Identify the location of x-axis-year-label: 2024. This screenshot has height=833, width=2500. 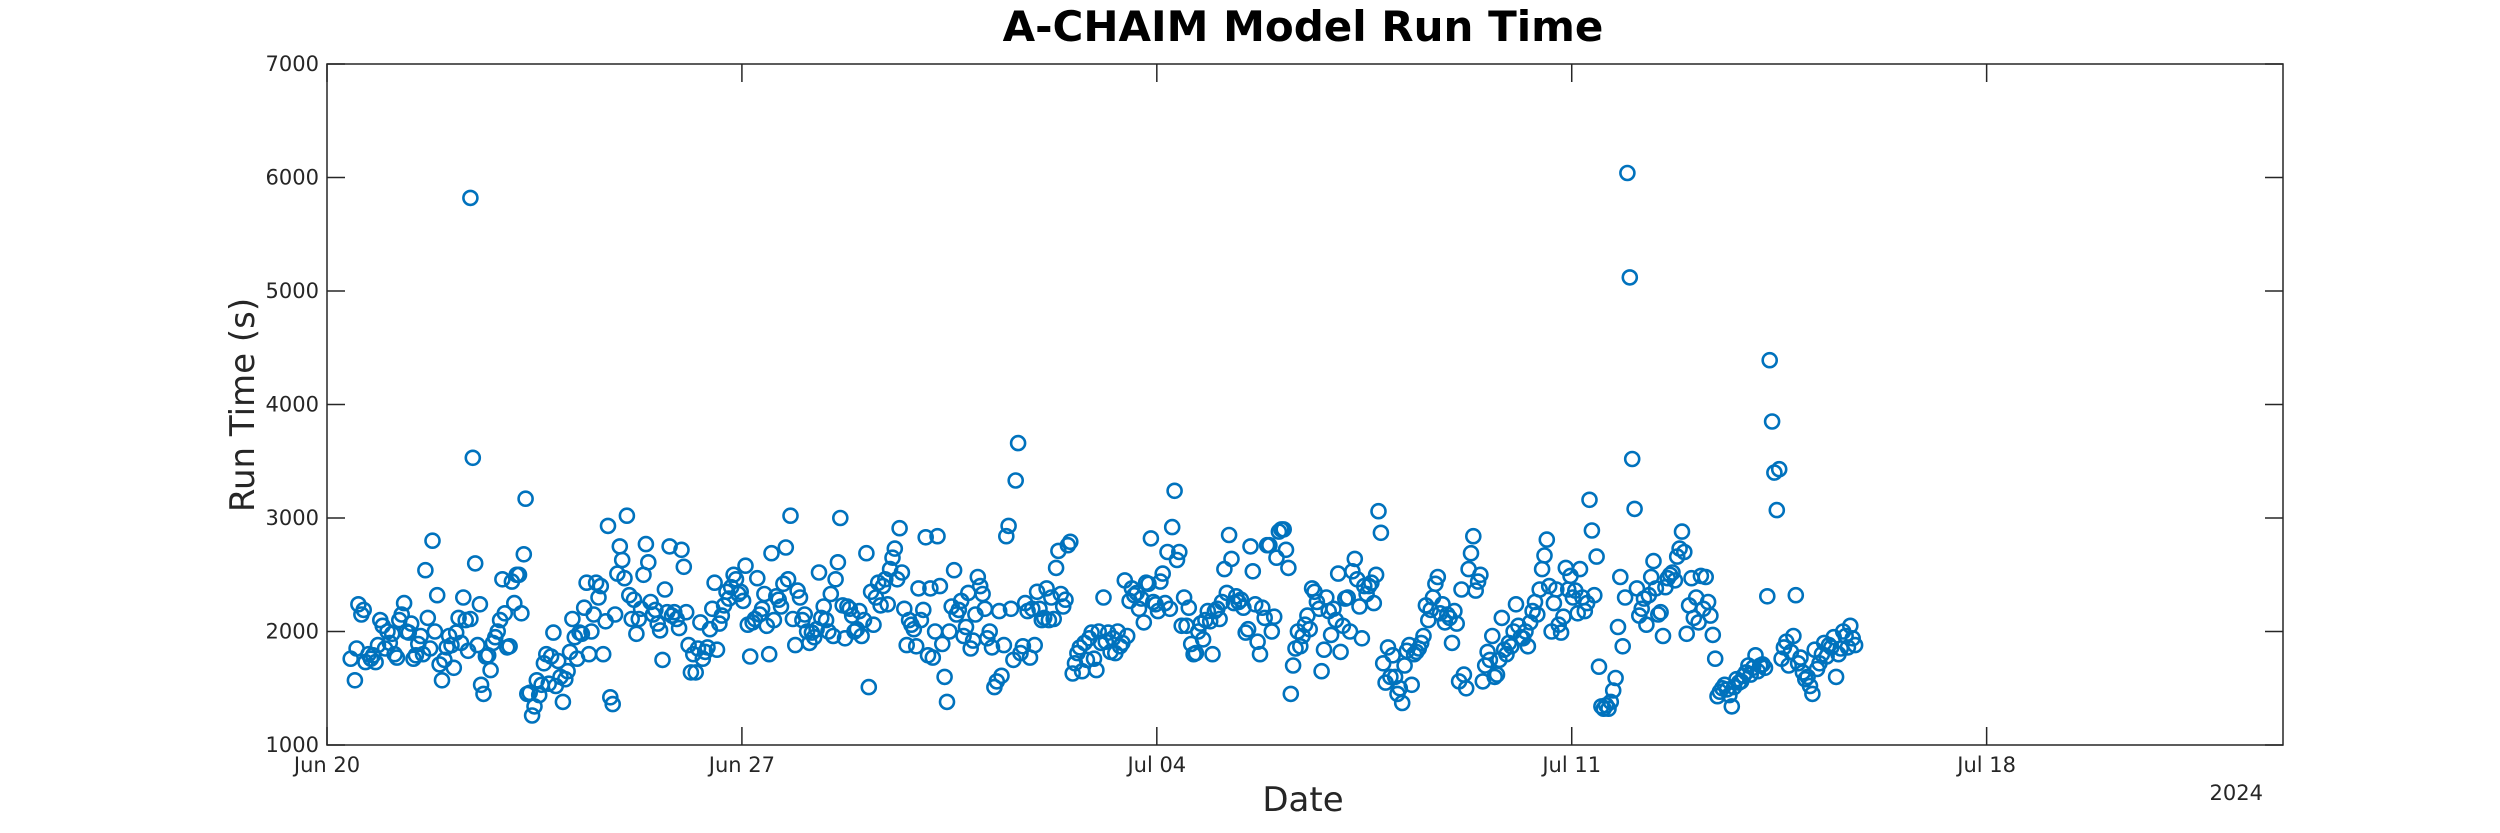
(2236, 793).